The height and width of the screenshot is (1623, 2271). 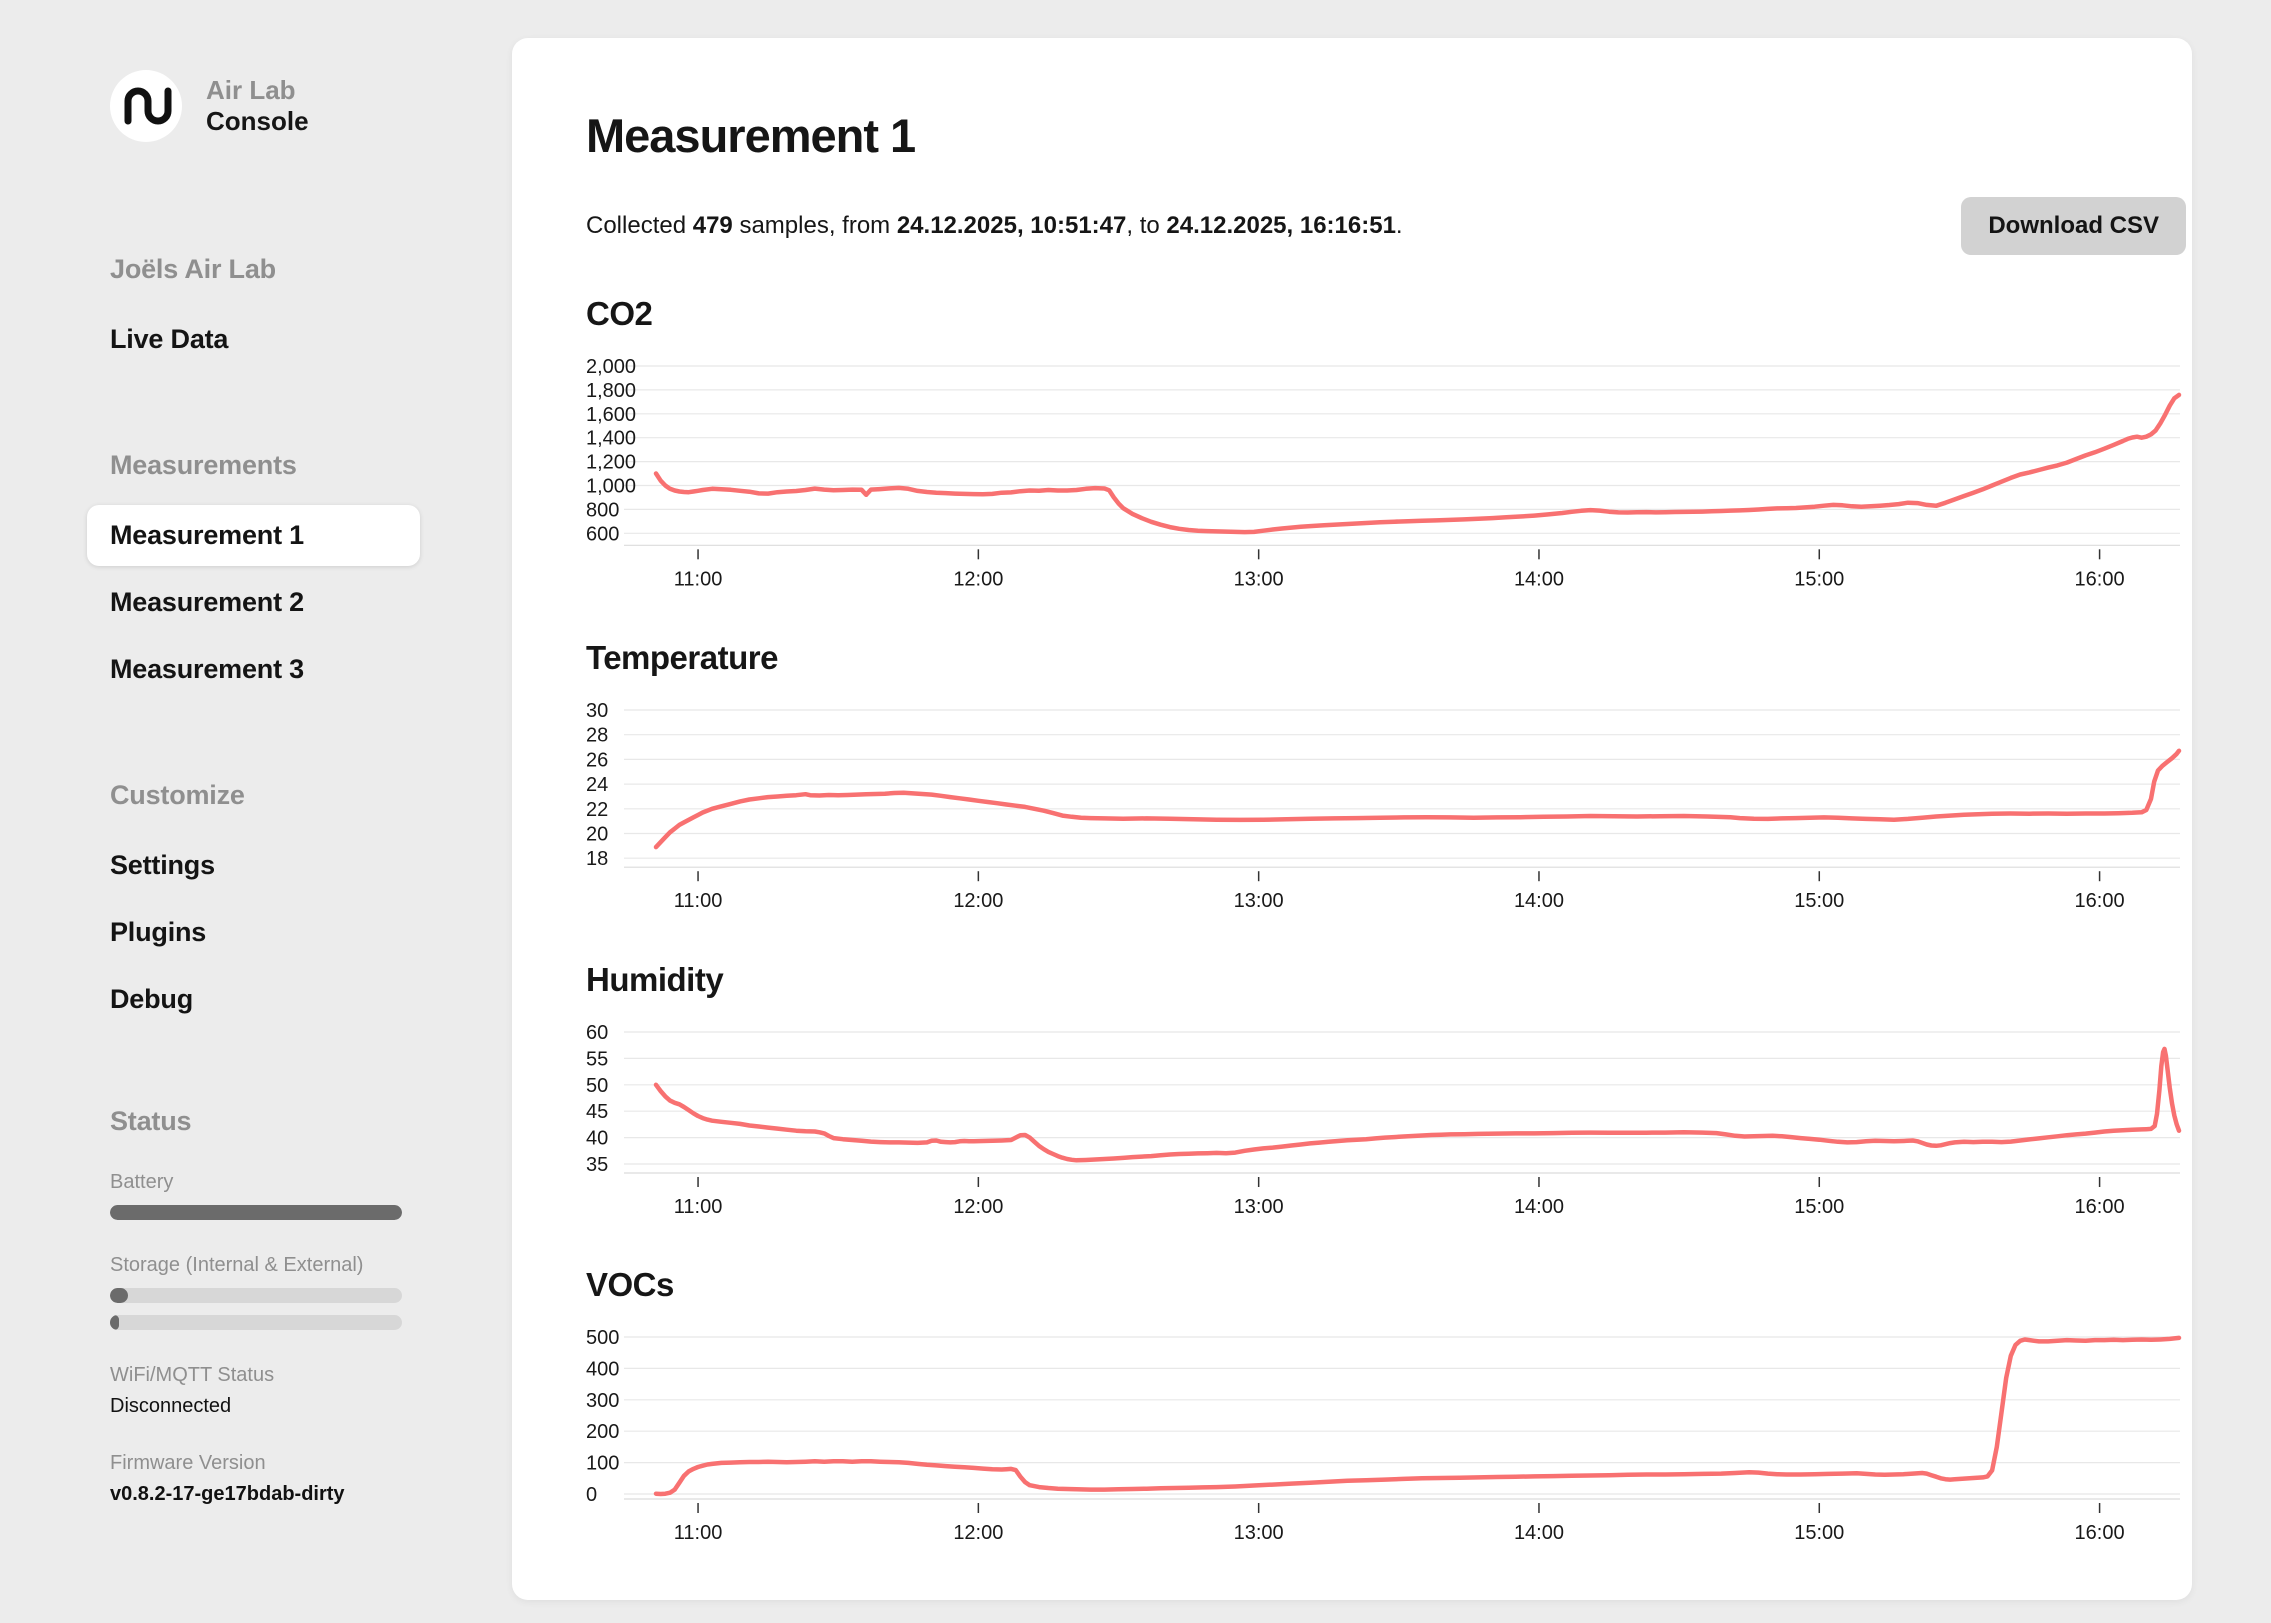 What do you see at coordinates (169, 339) in the screenshot?
I see `sidebar-item-live-data: Live Data` at bounding box center [169, 339].